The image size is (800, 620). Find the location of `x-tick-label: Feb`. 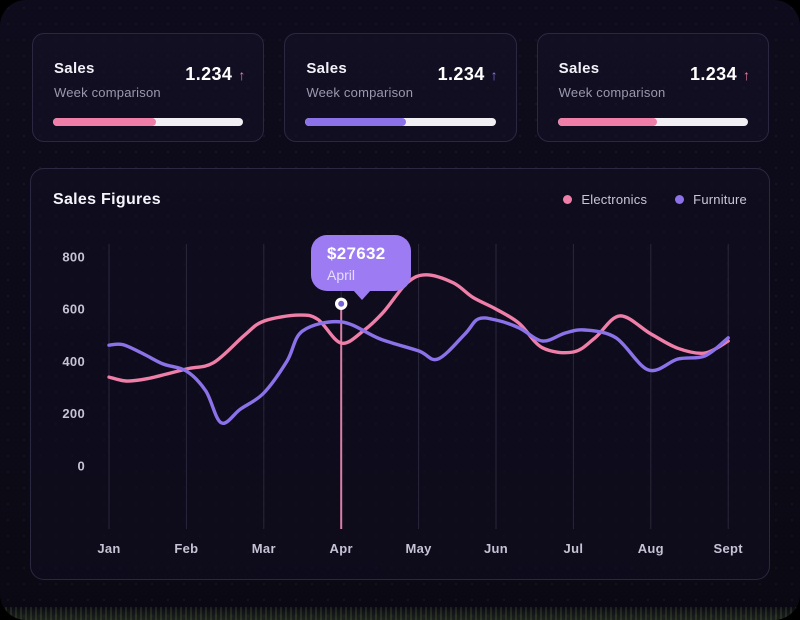

x-tick-label: Feb is located at coordinates (186, 548).